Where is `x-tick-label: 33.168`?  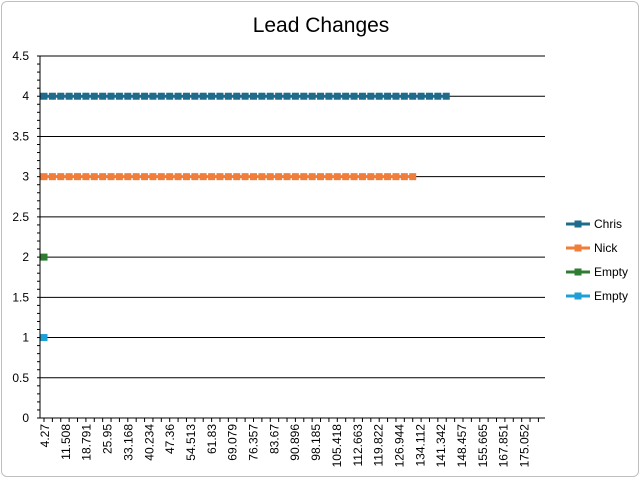 x-tick-label: 33.168 is located at coordinates (128, 442).